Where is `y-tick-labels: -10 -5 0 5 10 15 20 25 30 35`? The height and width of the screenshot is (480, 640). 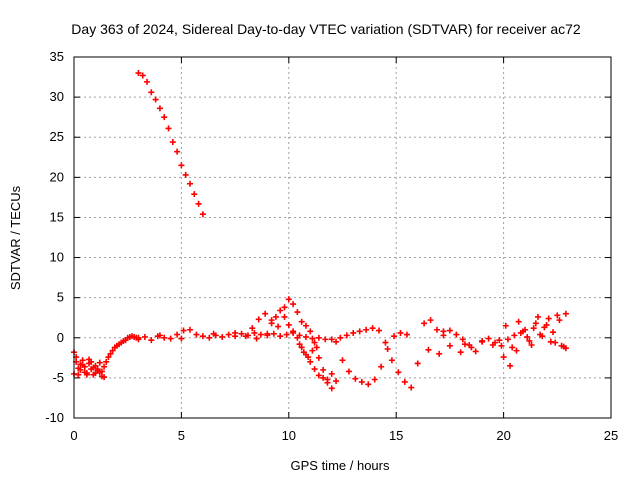
y-tick-labels: -10 -5 0 5 10 15 20 25 30 35 is located at coordinates (54, 237).